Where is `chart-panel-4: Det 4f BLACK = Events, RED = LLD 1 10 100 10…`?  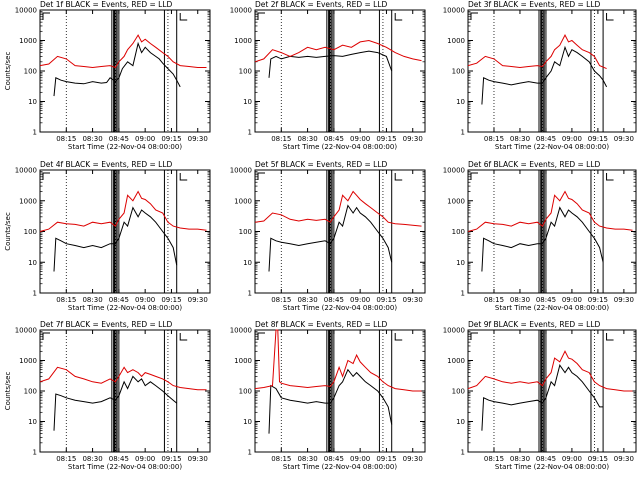
chart-panel-4: Det 4f BLACK = Events, RED = LLD 1 10 100 10… is located at coordinates (107, 236).